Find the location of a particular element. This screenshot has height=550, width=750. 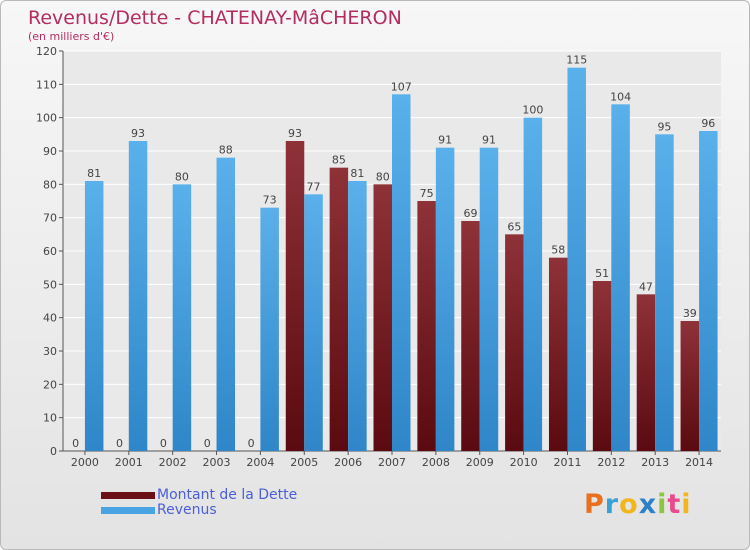

data-label-dette: 75 is located at coordinates (427, 193).